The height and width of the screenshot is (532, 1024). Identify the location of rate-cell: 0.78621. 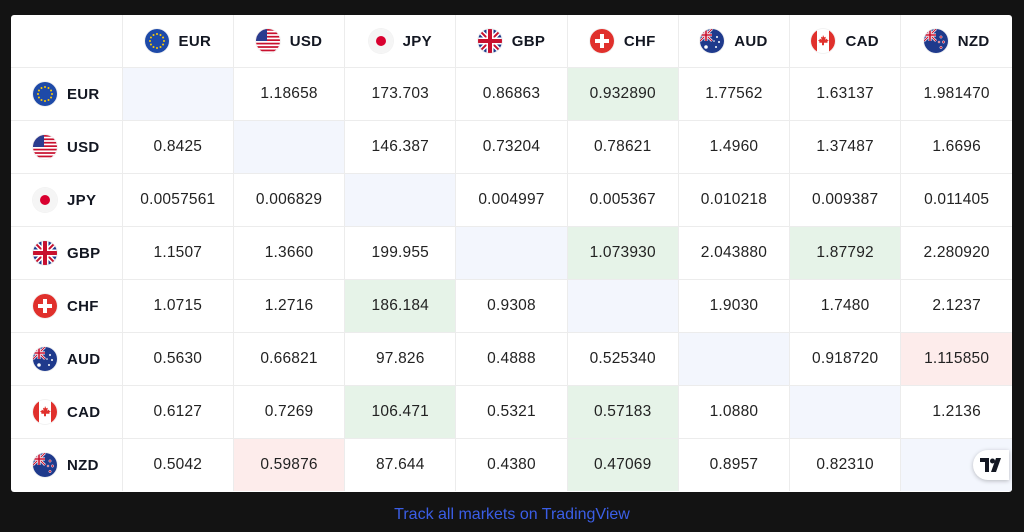
(622, 147).